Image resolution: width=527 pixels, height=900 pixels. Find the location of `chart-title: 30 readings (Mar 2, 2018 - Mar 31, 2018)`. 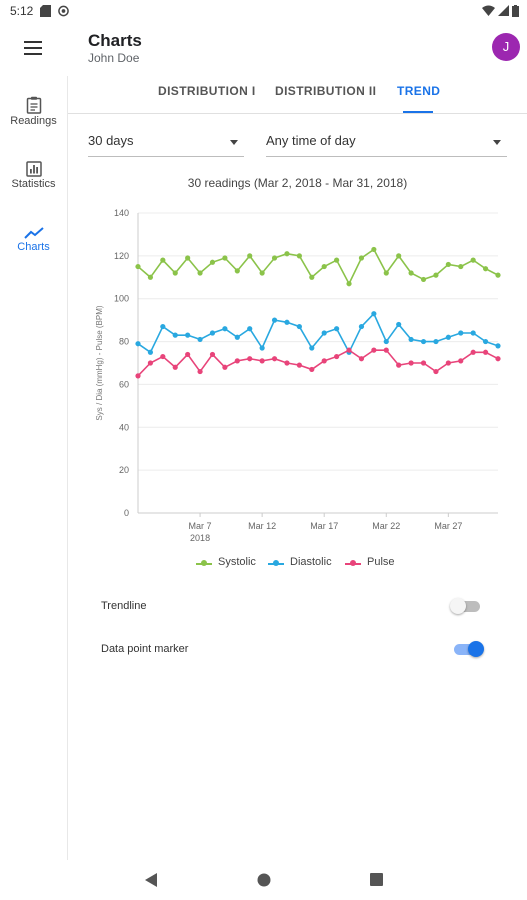

chart-title: 30 readings (Mar 2, 2018 - Mar 31, 2018) is located at coordinates (297, 183).